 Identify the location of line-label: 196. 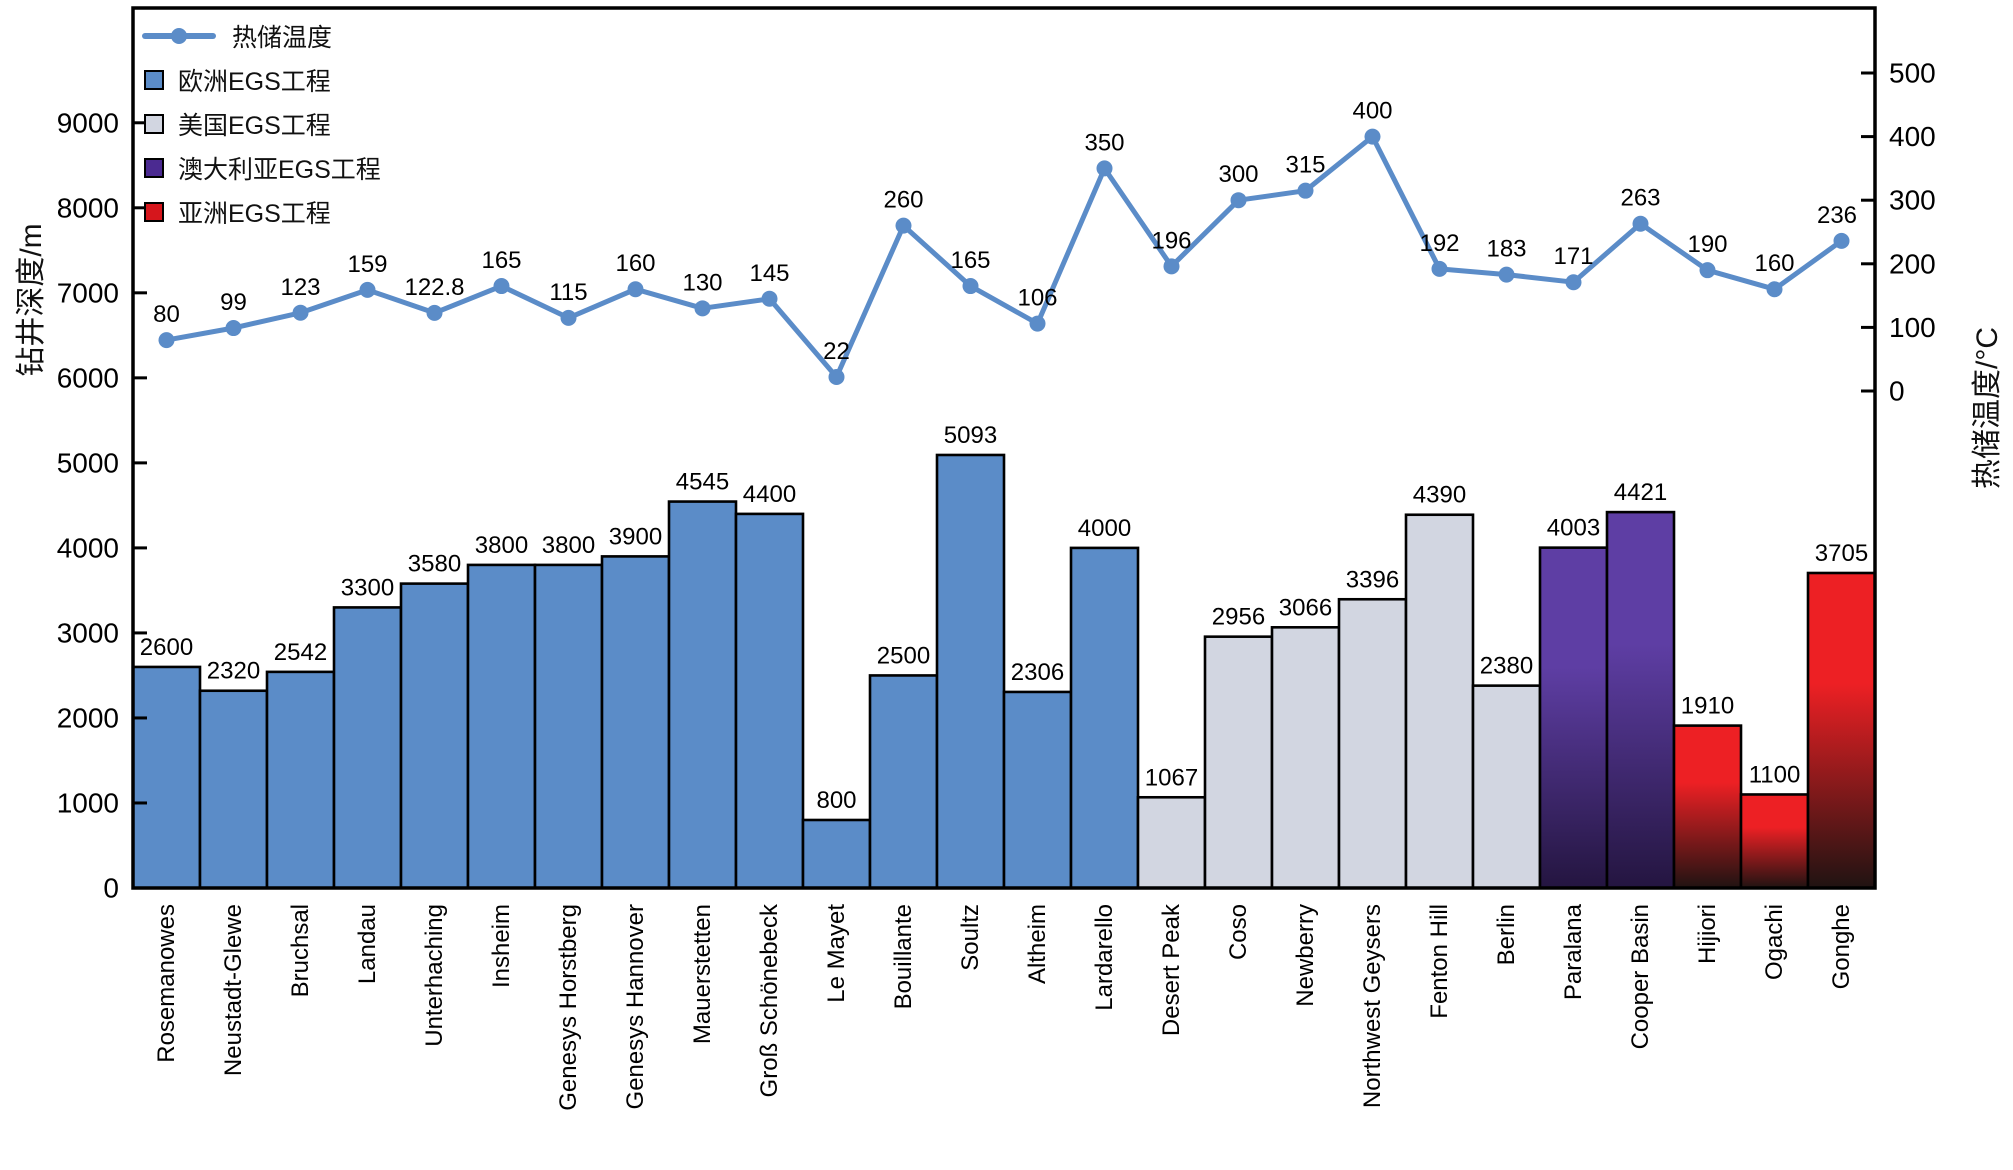
(1171, 240).